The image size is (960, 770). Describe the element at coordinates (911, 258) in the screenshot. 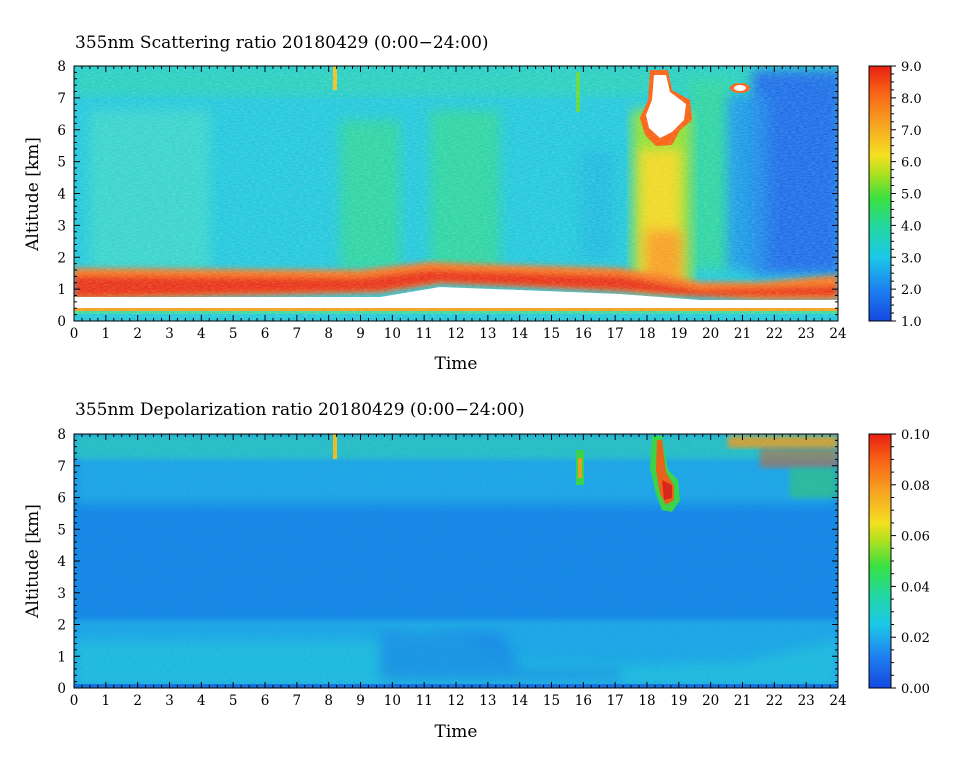

I see `colorbar-tick-label: 3.0` at that location.